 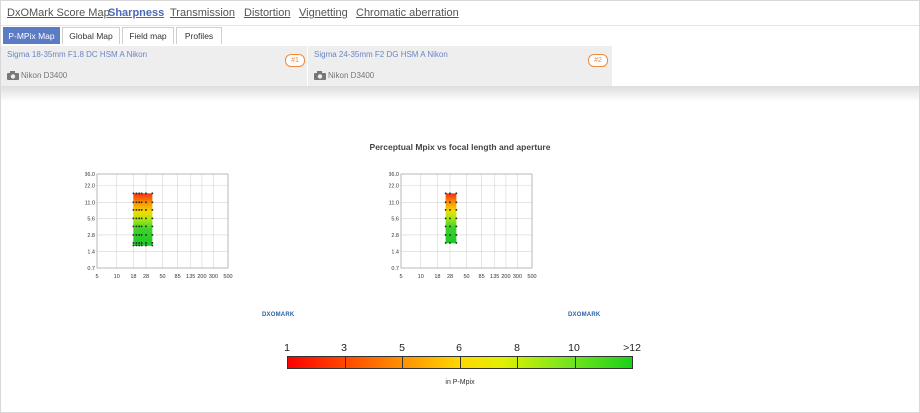 I want to click on camera-2: Nikon D3400, so click(x=344, y=75).